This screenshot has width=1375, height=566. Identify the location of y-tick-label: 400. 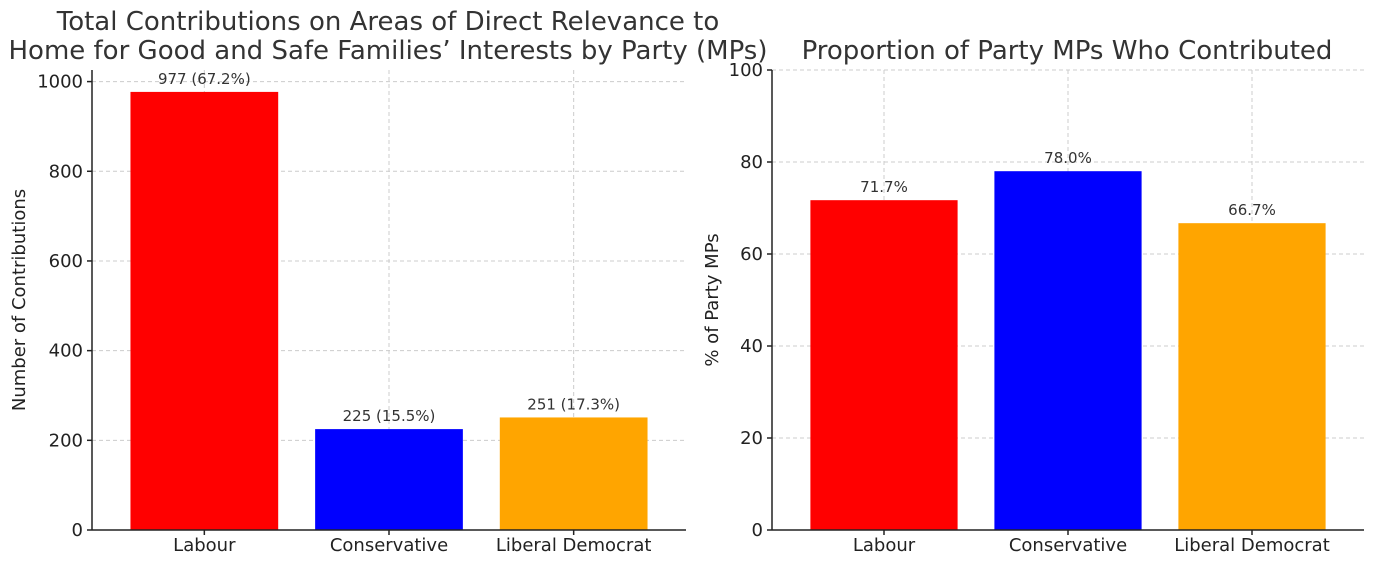
(66, 351).